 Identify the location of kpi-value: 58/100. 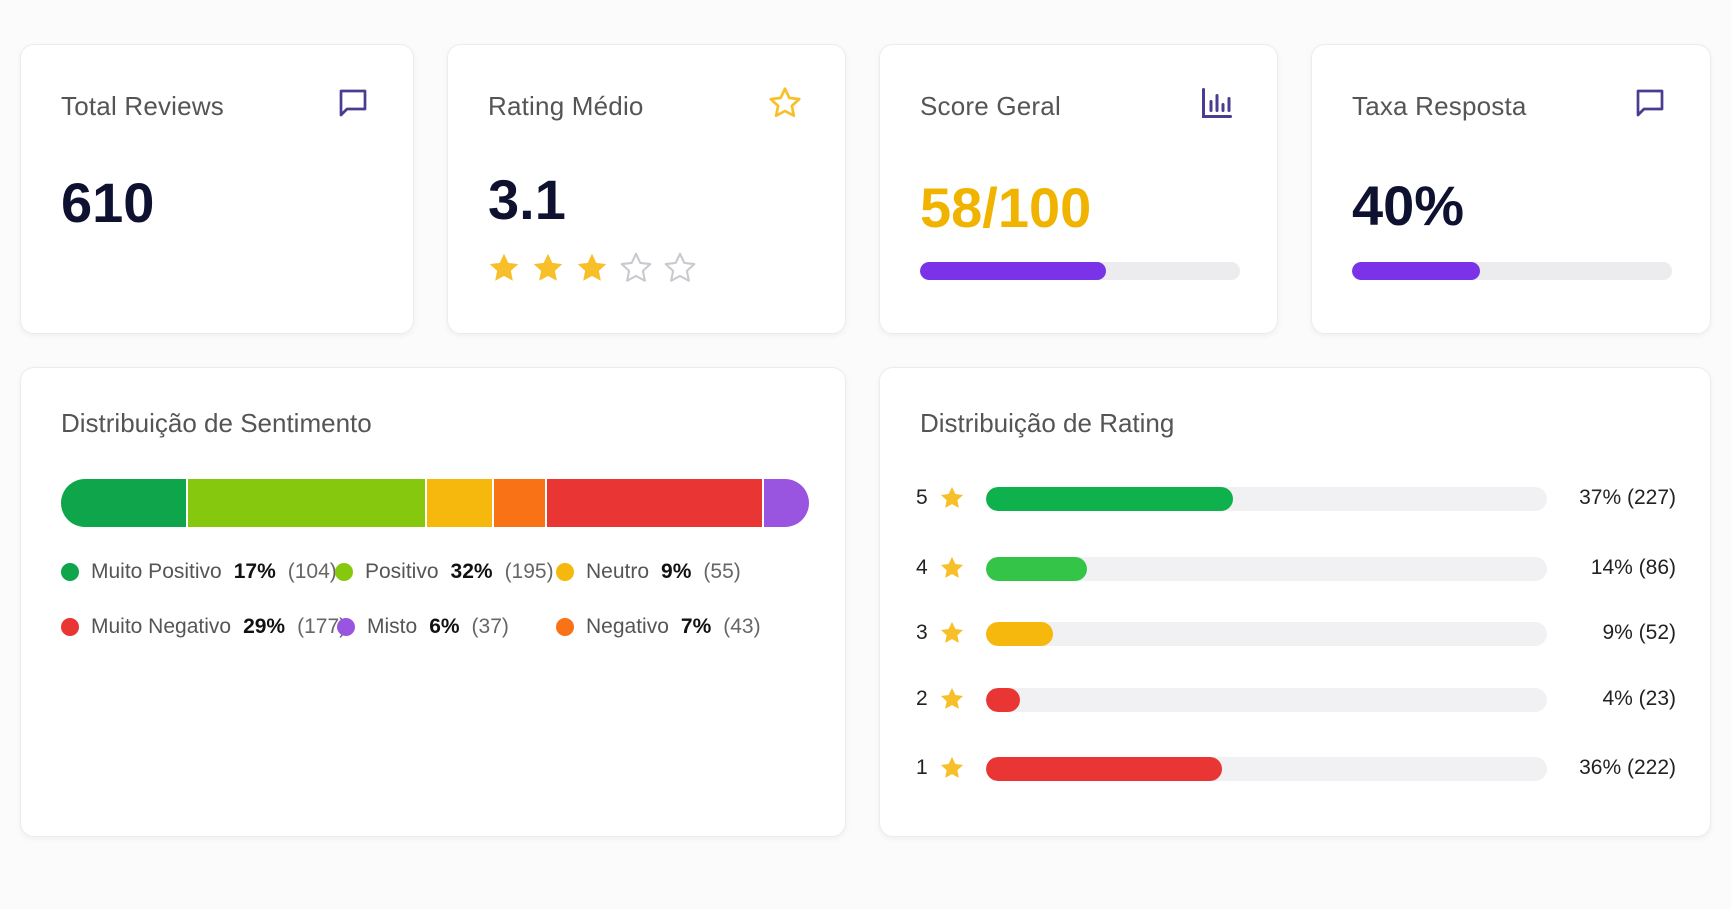
(1006, 207).